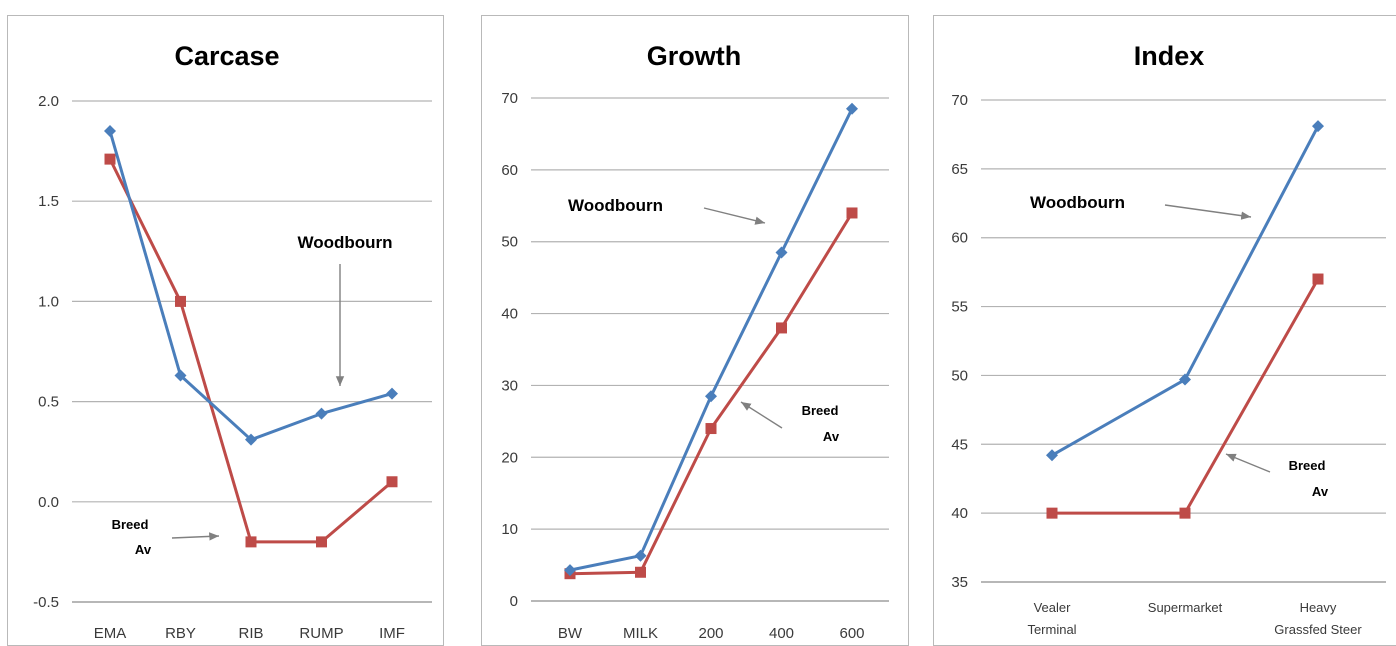  I want to click on y-tick-label: 20, so click(509, 457).